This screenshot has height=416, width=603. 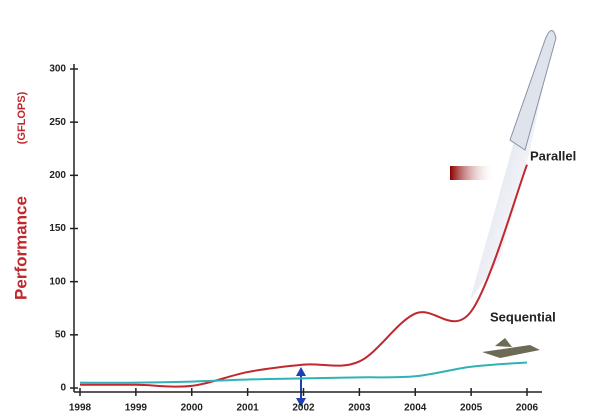 I want to click on x-tick-label: 2003, so click(x=359, y=408).